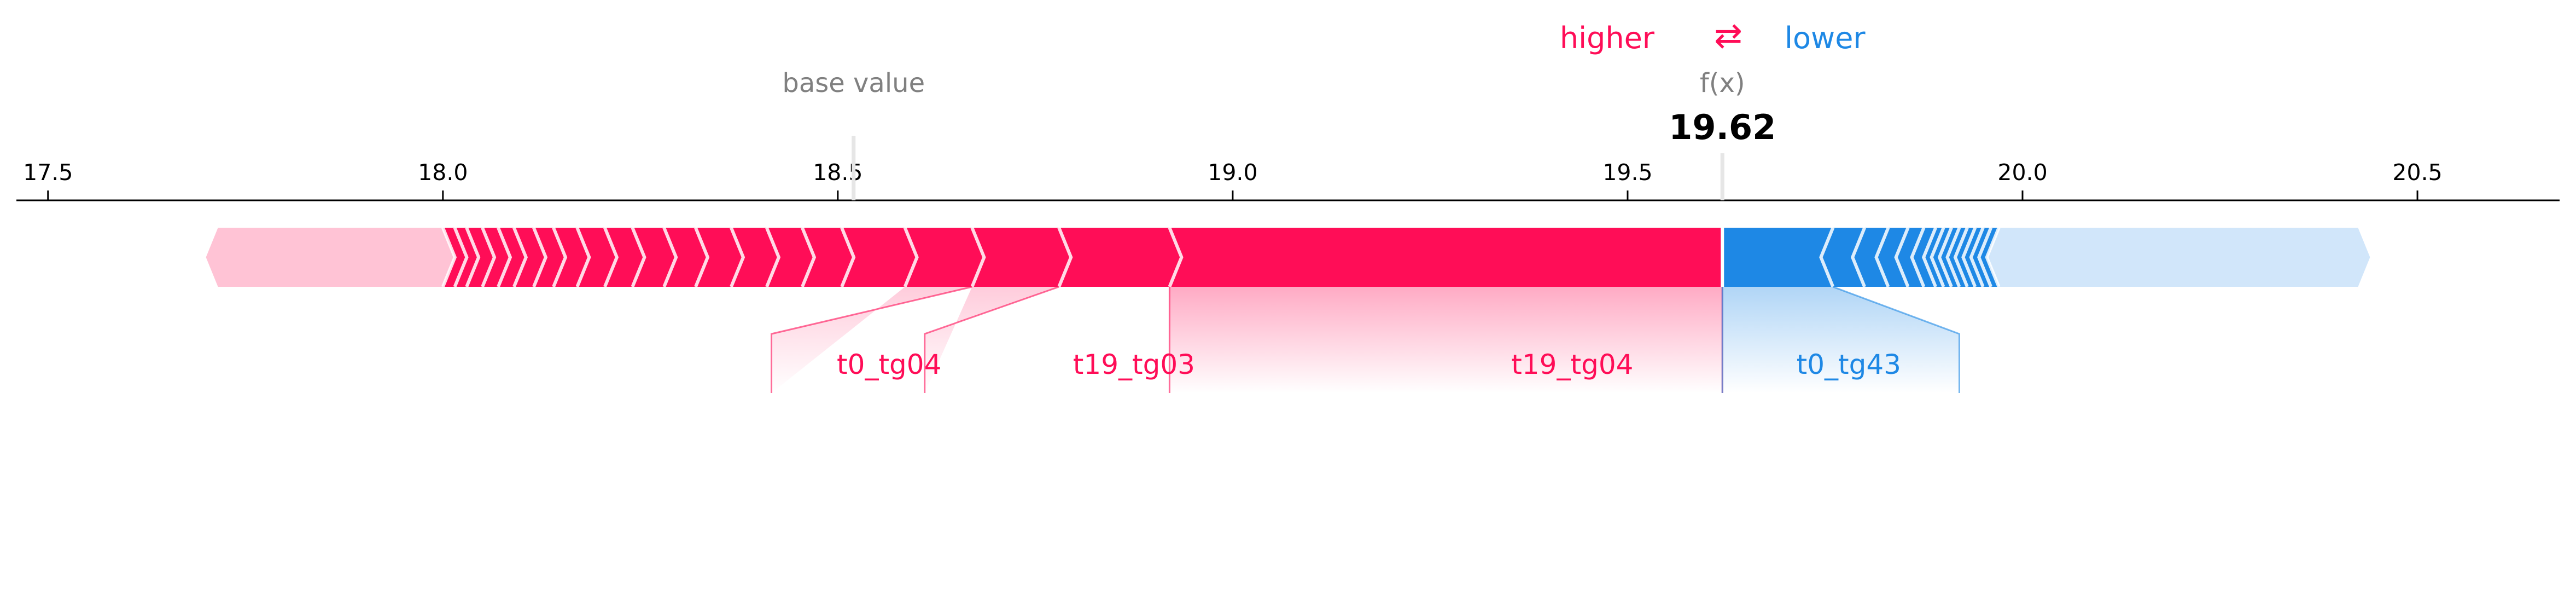  Describe the element at coordinates (2417, 172) in the screenshot. I see `x-tick-label: 20.5` at that location.